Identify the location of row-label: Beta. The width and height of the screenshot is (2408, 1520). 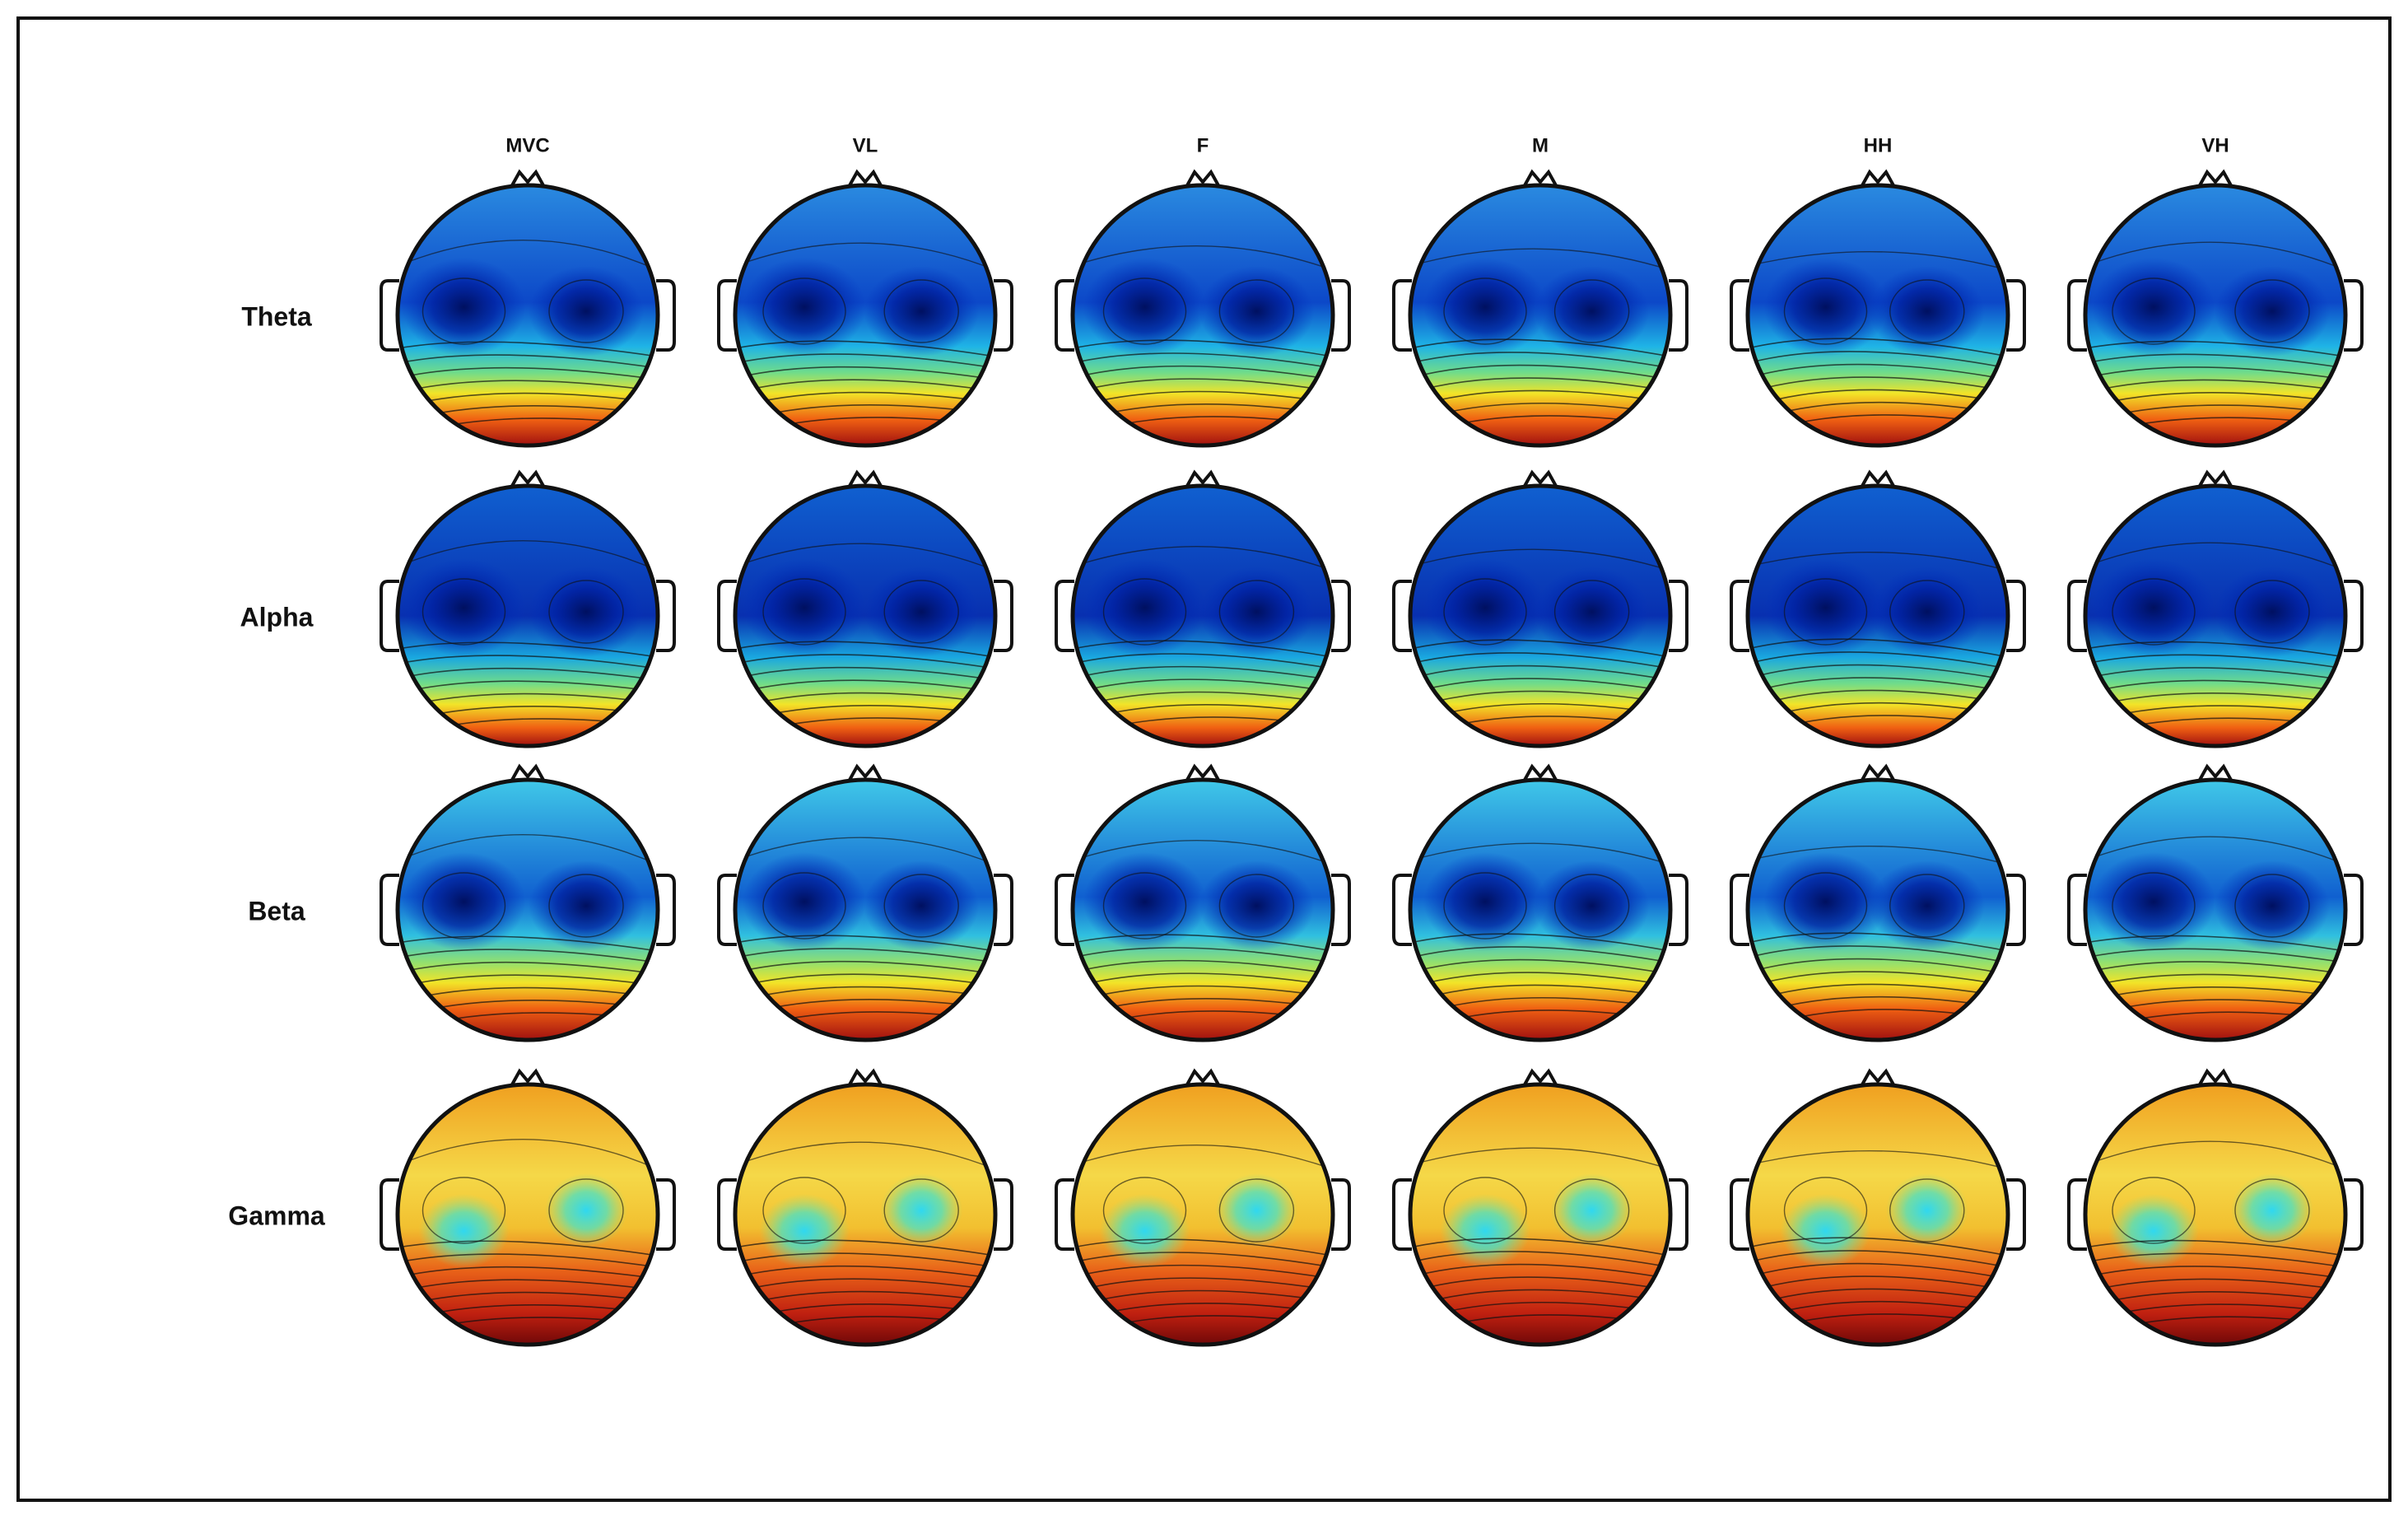
(276, 911).